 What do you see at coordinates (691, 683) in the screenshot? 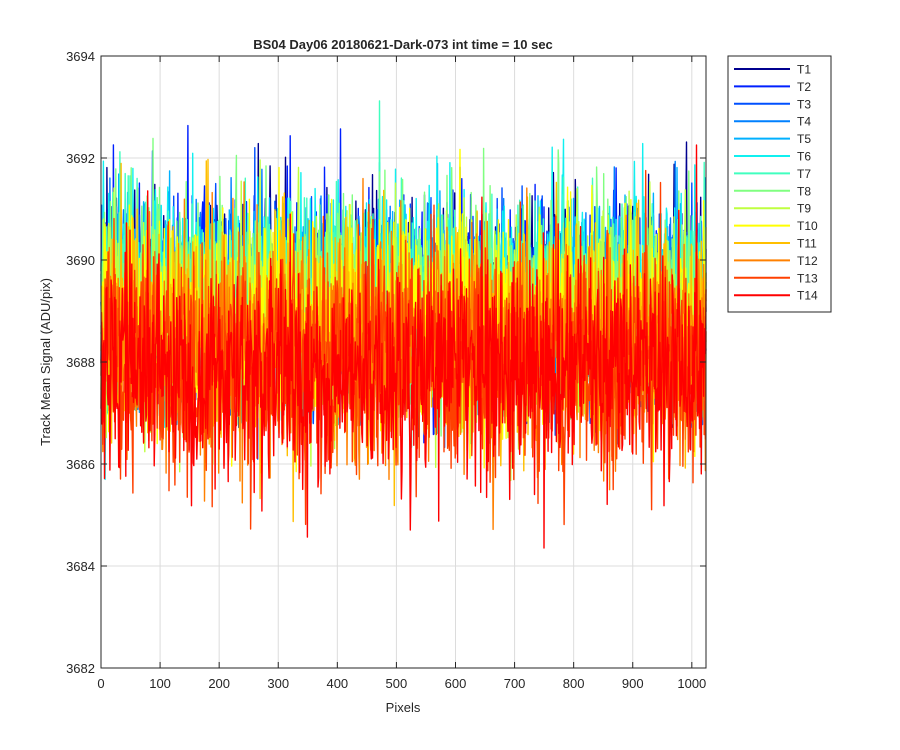
I see `x-tick-label: 1000` at bounding box center [691, 683].